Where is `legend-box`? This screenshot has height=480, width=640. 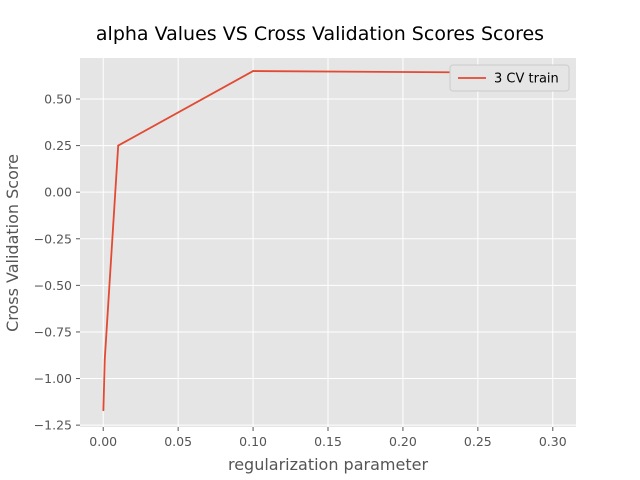 legend-box is located at coordinates (509, 78).